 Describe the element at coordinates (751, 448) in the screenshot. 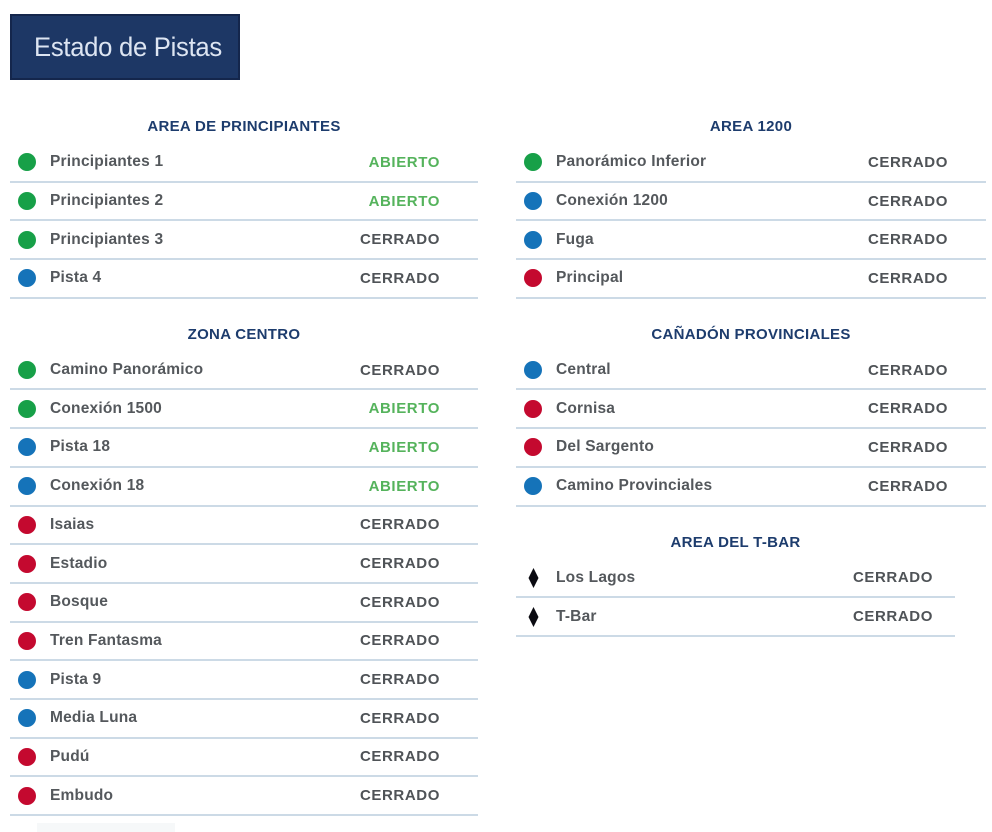

I see `trail-row-del-sargento: Del Sargento CERRADO` at that location.